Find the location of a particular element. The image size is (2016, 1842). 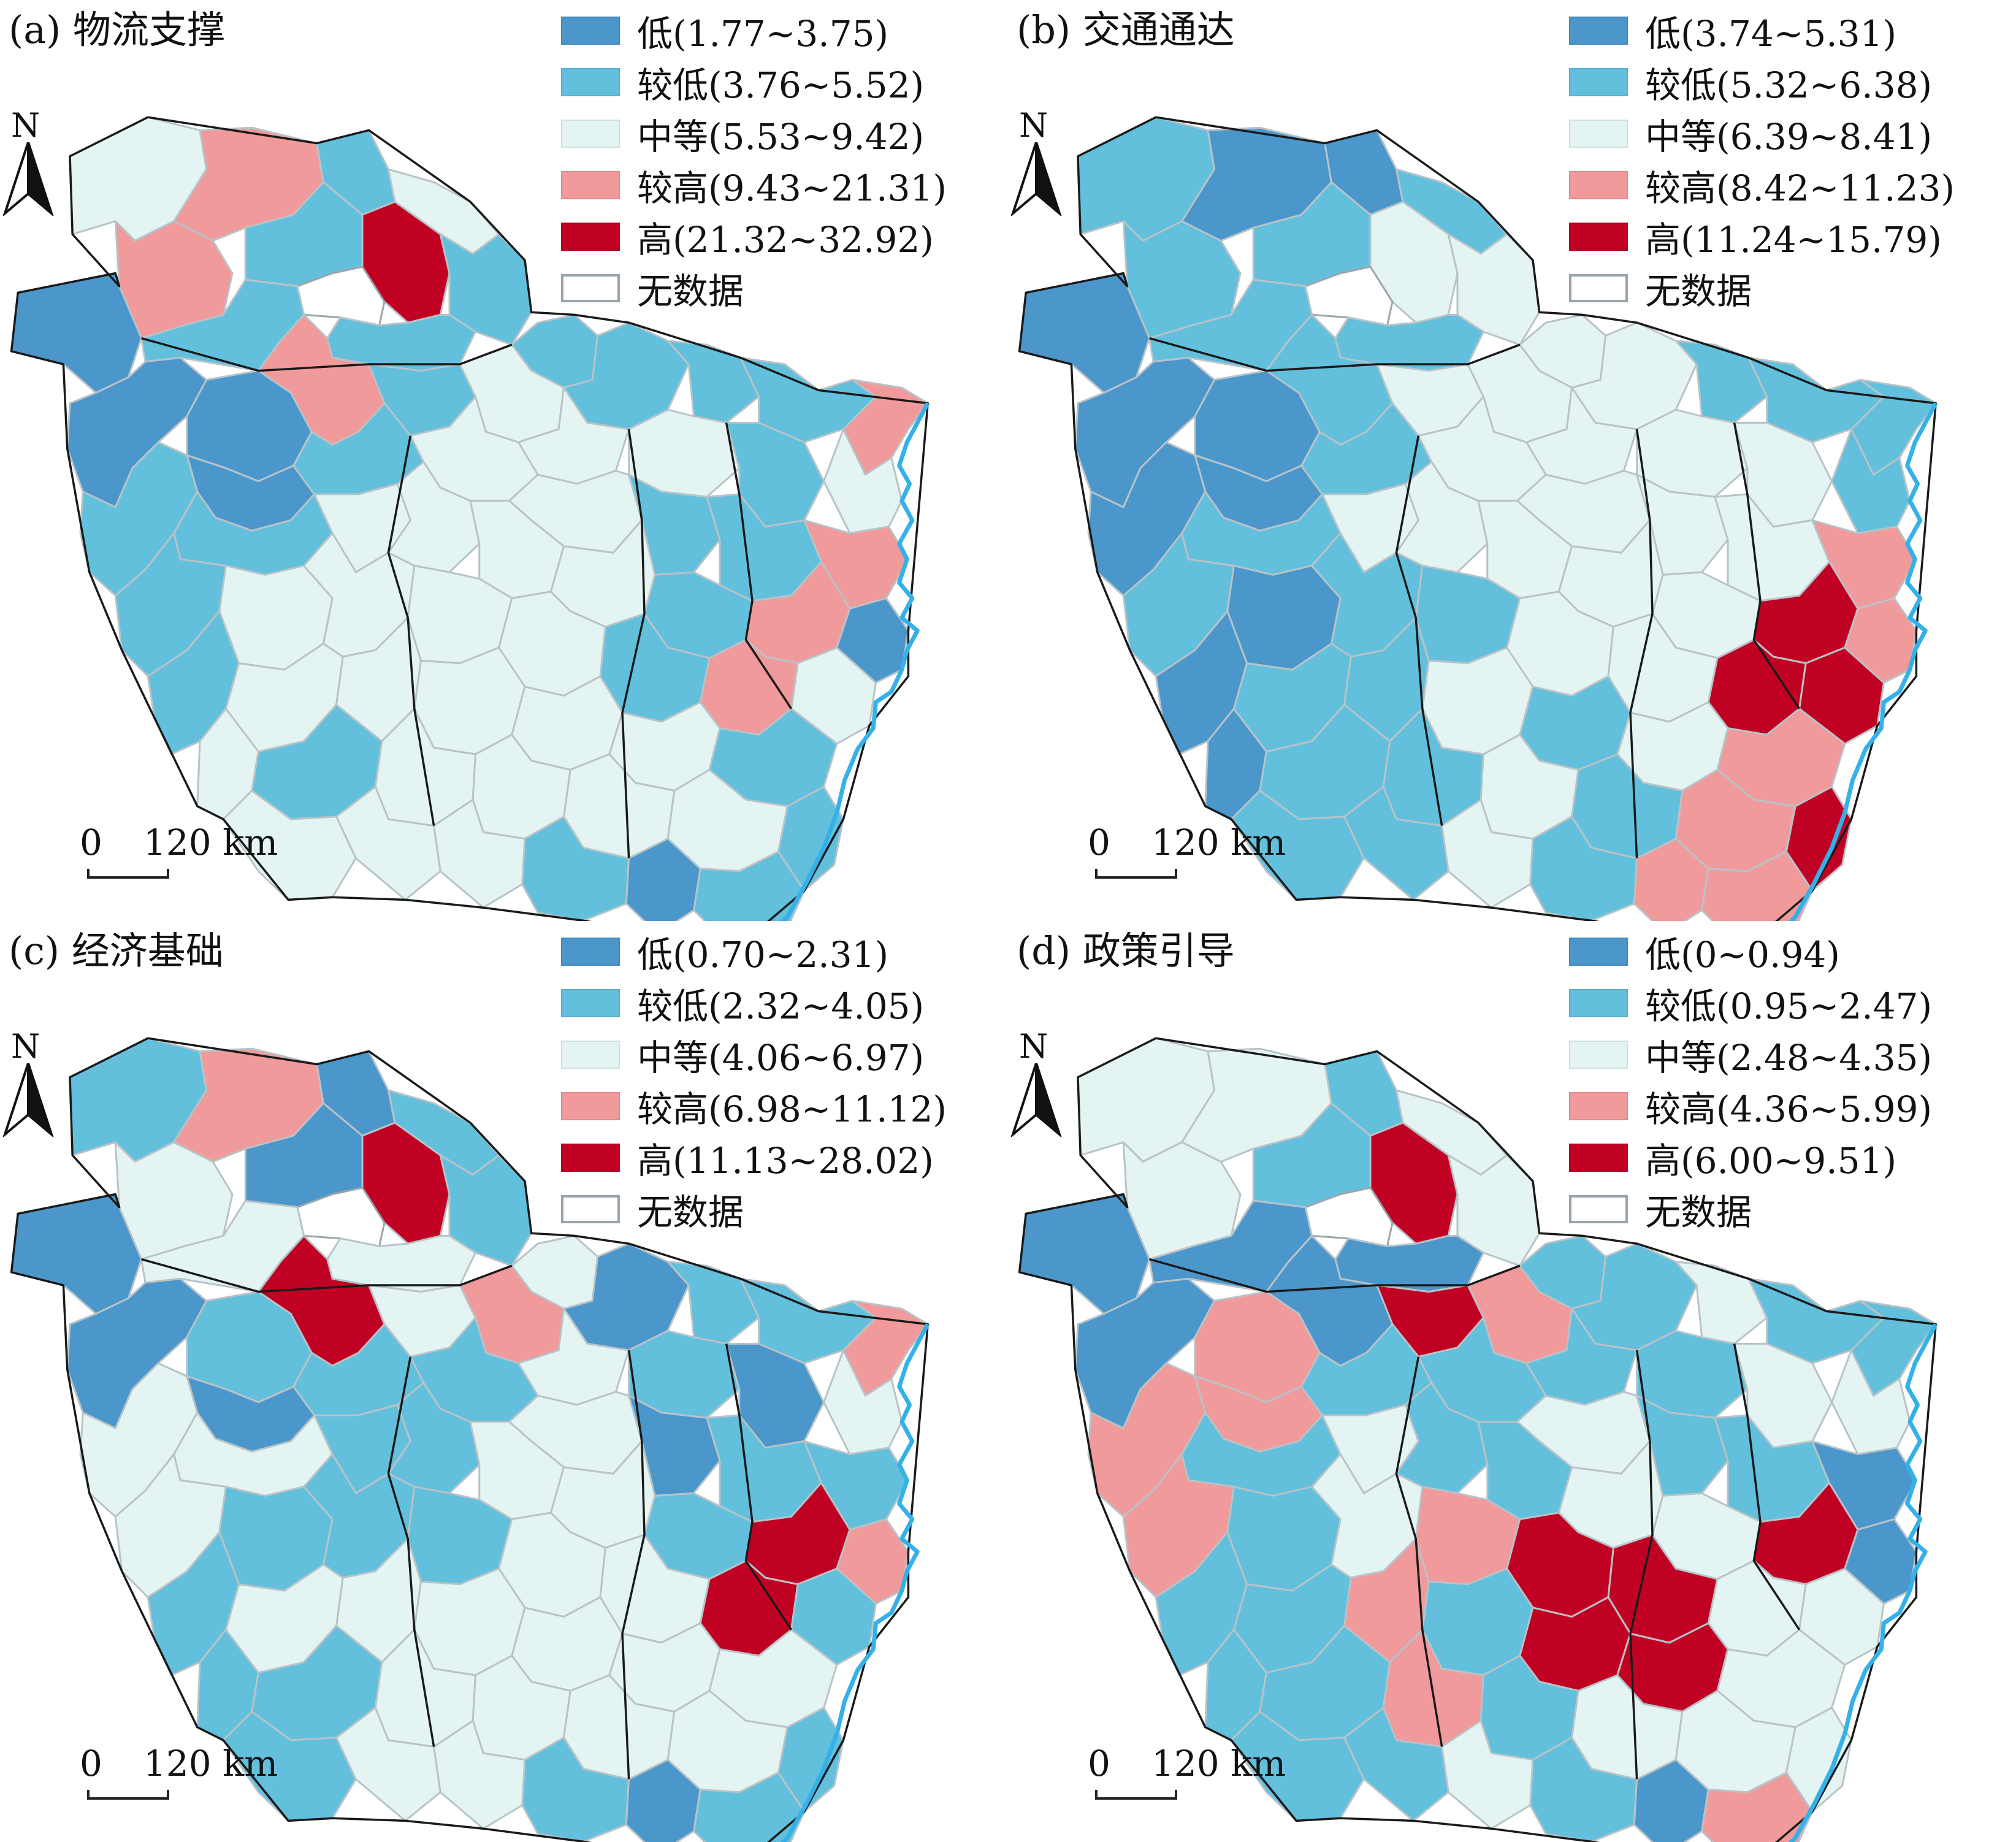

legend-item-low: 低(0.70~2.31) is located at coordinates (754, 951).